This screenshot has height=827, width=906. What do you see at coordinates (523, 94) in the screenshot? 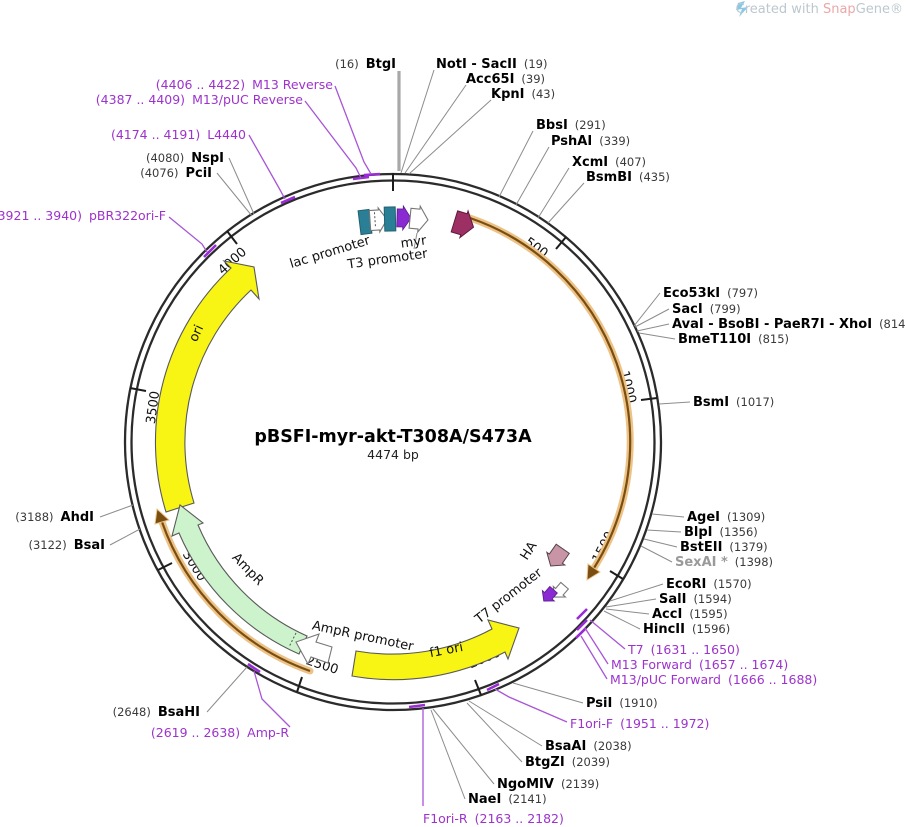
I see `site-label-kpni: KpnI (43)` at bounding box center [523, 94].